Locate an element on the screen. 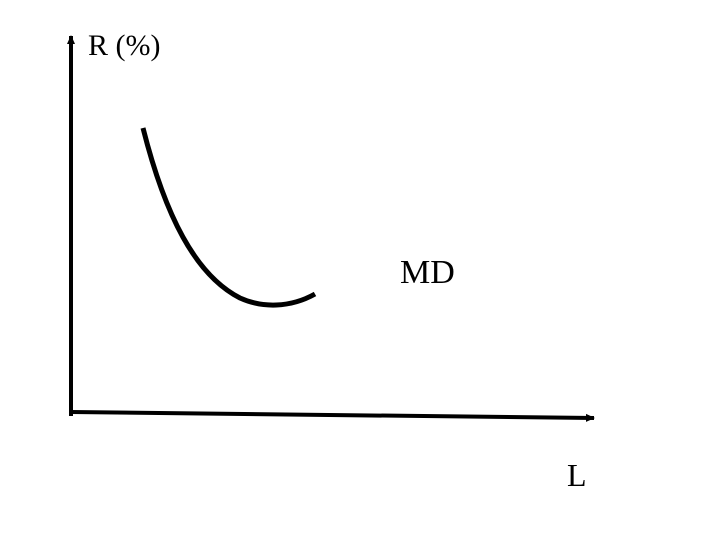 Image resolution: width=720 pixels, height=540 pixels. curve-label: MD is located at coordinates (427, 272).